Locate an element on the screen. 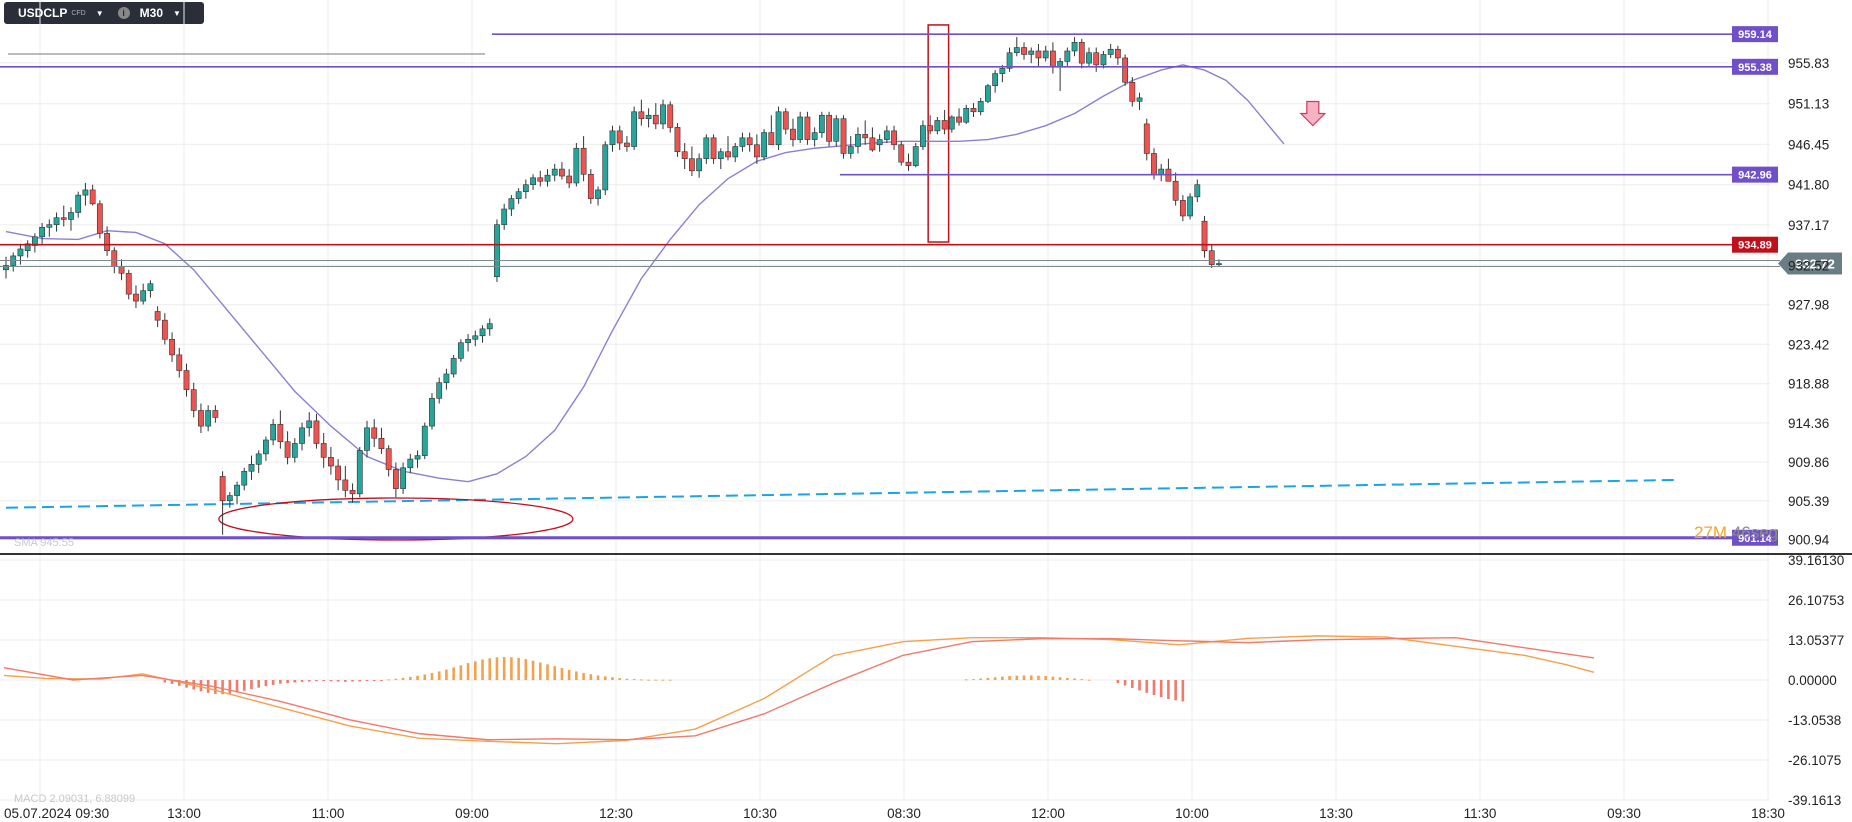  sell-arrow-icon is located at coordinates (1313, 113).